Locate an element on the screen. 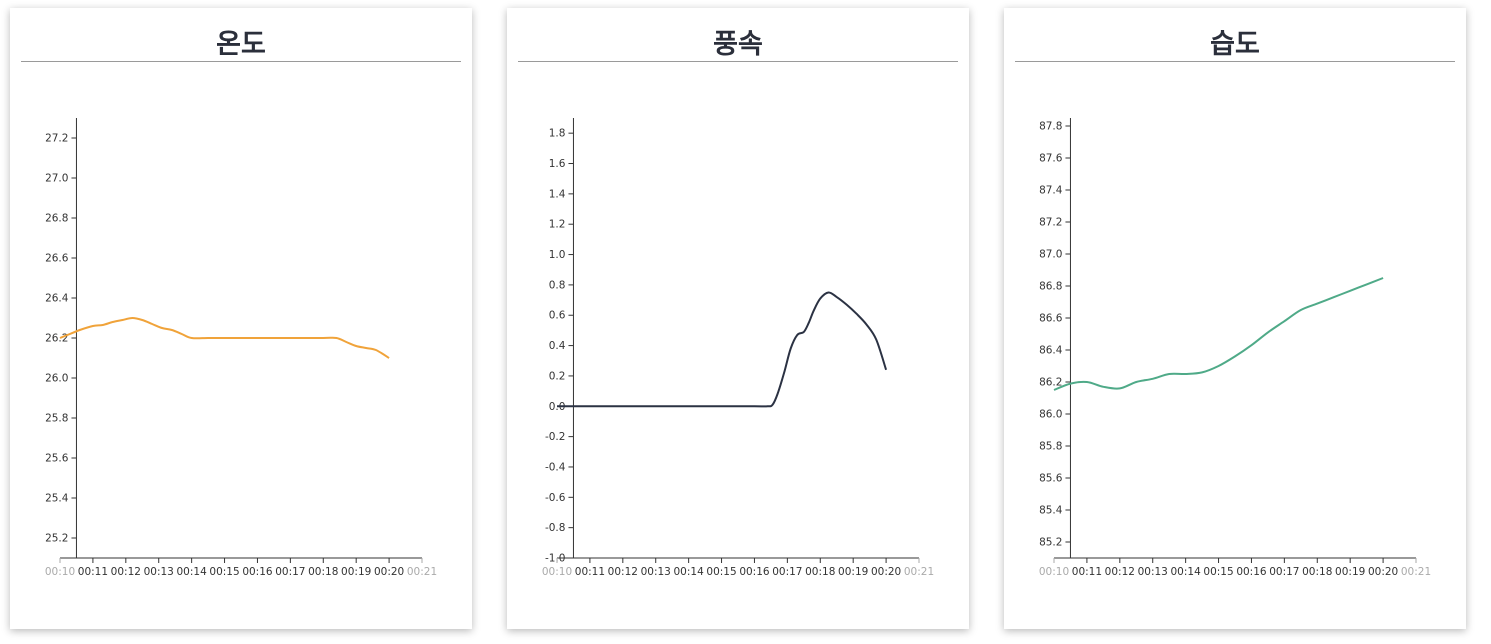 This screenshot has height=644, width=1491. y-tick-label: 26.8 is located at coordinates (56, 219).